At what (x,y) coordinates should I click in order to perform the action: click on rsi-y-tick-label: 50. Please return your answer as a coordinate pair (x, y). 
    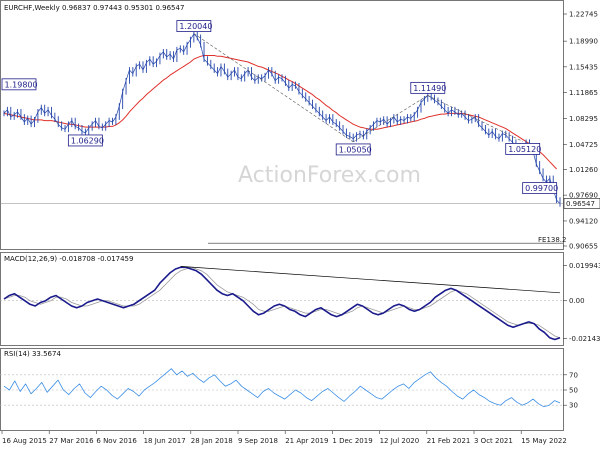
    Looking at the image, I should click on (573, 391).